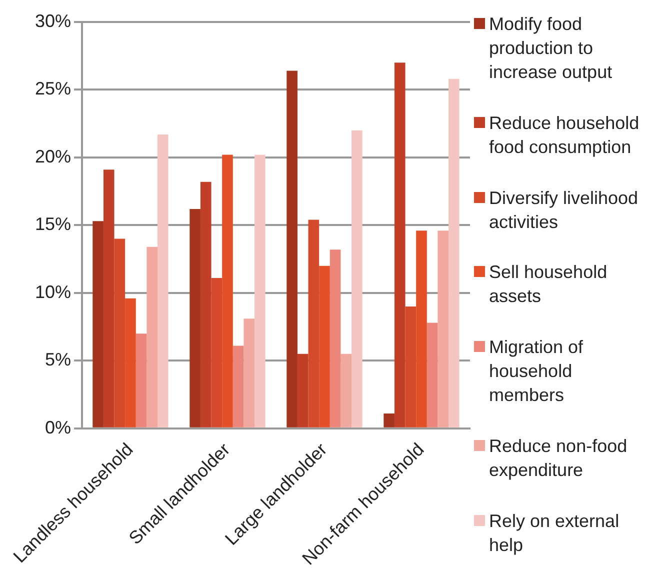 This screenshot has height=581, width=652. I want to click on legend-label: Reduce non-food expenditure, so click(558, 458).